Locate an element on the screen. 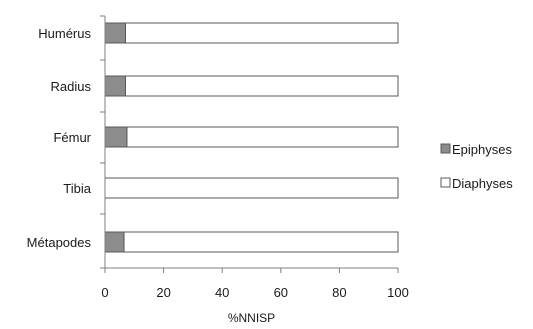  x-tick-label: 80 is located at coordinates (339, 292).